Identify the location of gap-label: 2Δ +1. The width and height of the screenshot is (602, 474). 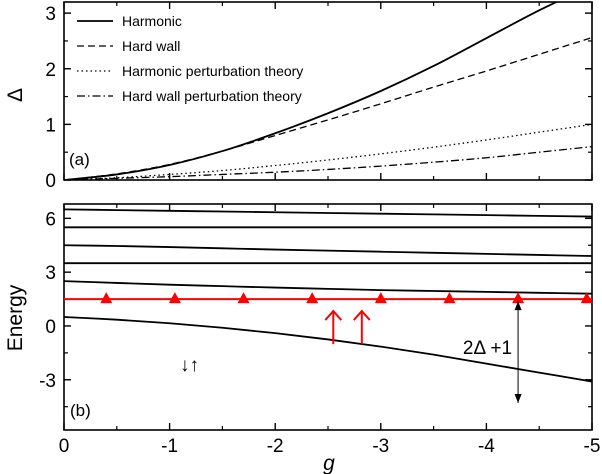
(487, 348).